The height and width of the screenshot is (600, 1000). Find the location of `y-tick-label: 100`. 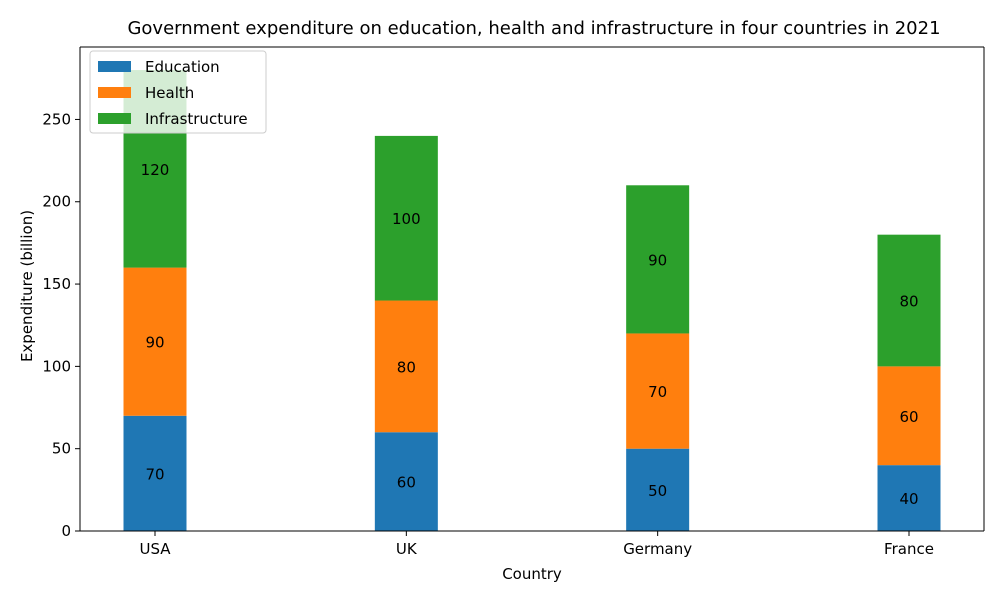

y-tick-label: 100 is located at coordinates (56, 366).